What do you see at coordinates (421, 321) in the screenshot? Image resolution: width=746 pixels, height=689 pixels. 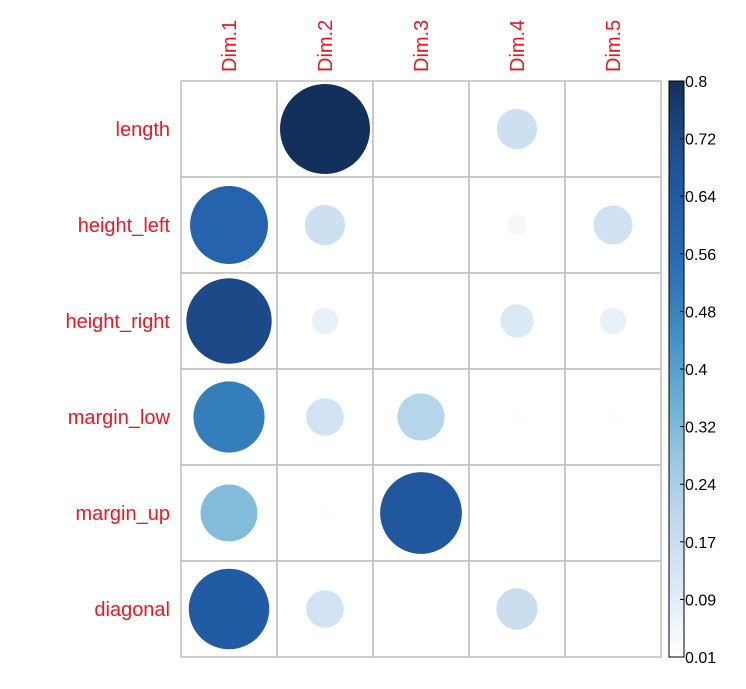 I see `circle-height_right-Dim3` at bounding box center [421, 321].